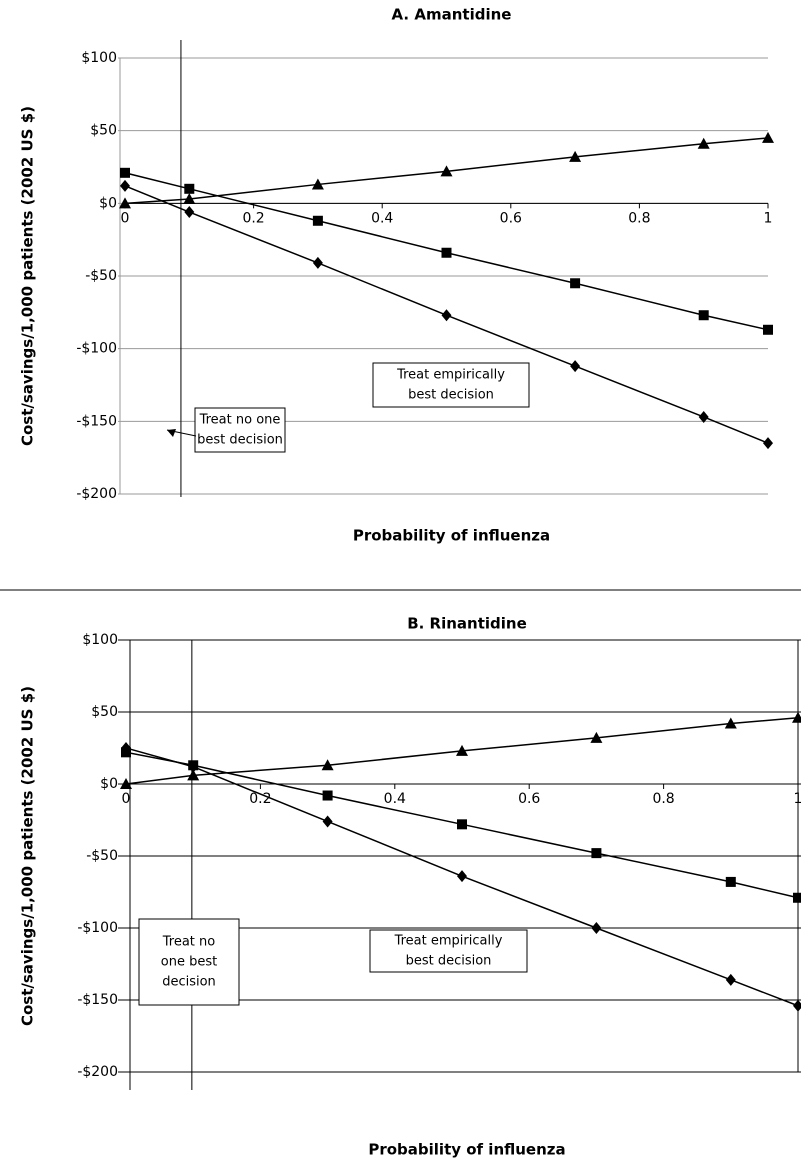  I want to click on chart-title: B. Rinantidine, so click(467, 624).